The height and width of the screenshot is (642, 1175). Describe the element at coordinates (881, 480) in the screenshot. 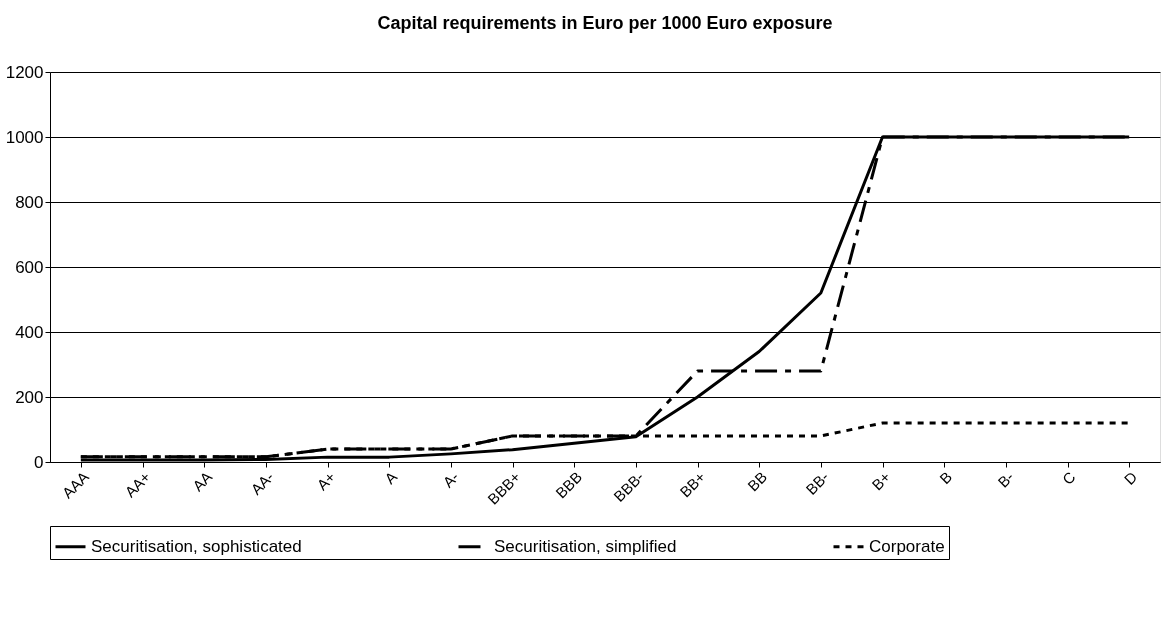

I see `x-tick-label: B+` at that location.